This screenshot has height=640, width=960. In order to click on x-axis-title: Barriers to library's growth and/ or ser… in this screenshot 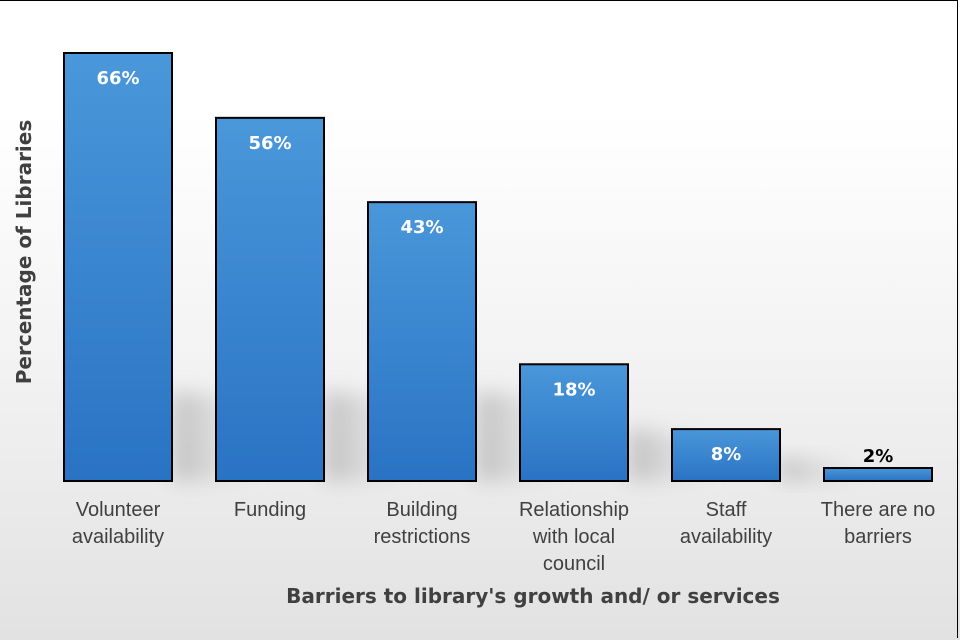, I will do `click(533, 596)`.